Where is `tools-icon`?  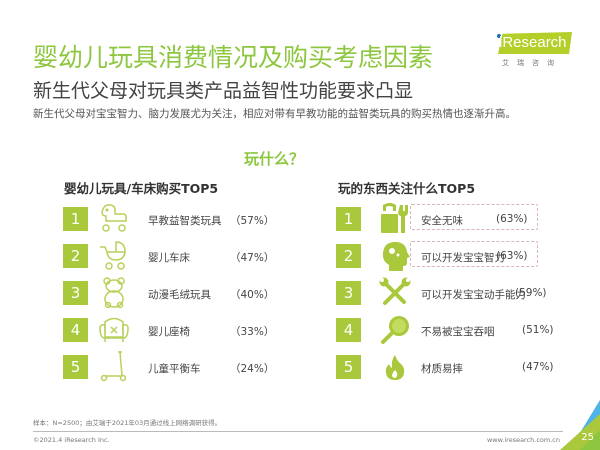
tools-icon is located at coordinates (395, 291).